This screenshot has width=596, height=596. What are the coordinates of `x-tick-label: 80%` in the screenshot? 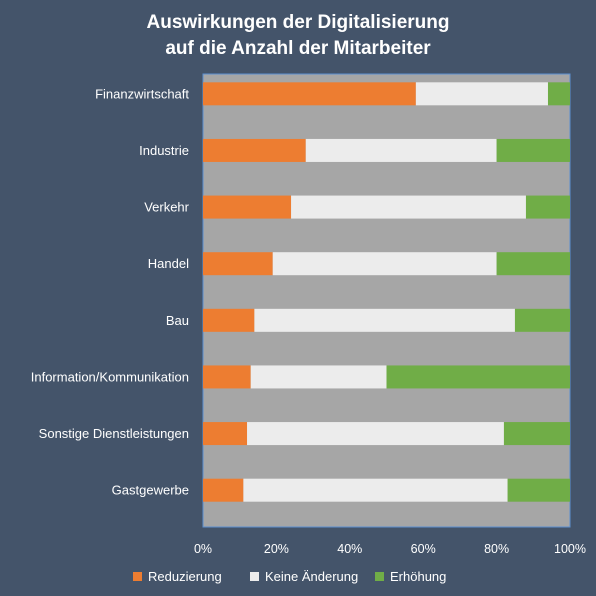 It's located at (496, 549).